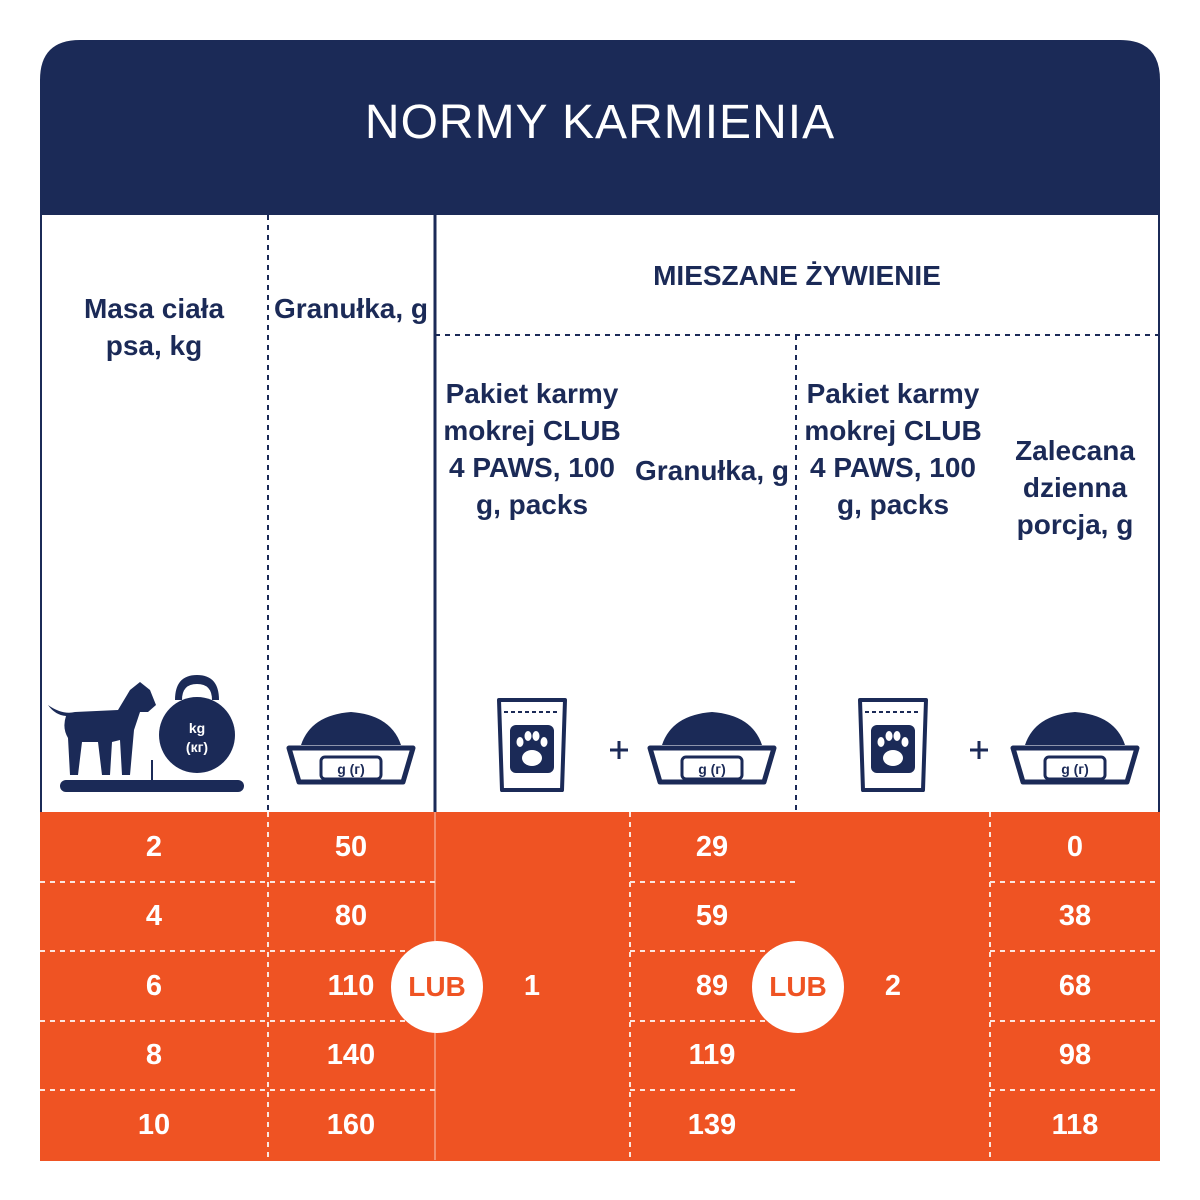 Image resolution: width=1200 pixels, height=1200 pixels. What do you see at coordinates (197, 747) in the screenshot?
I see `icon-label: (кг)` at bounding box center [197, 747].